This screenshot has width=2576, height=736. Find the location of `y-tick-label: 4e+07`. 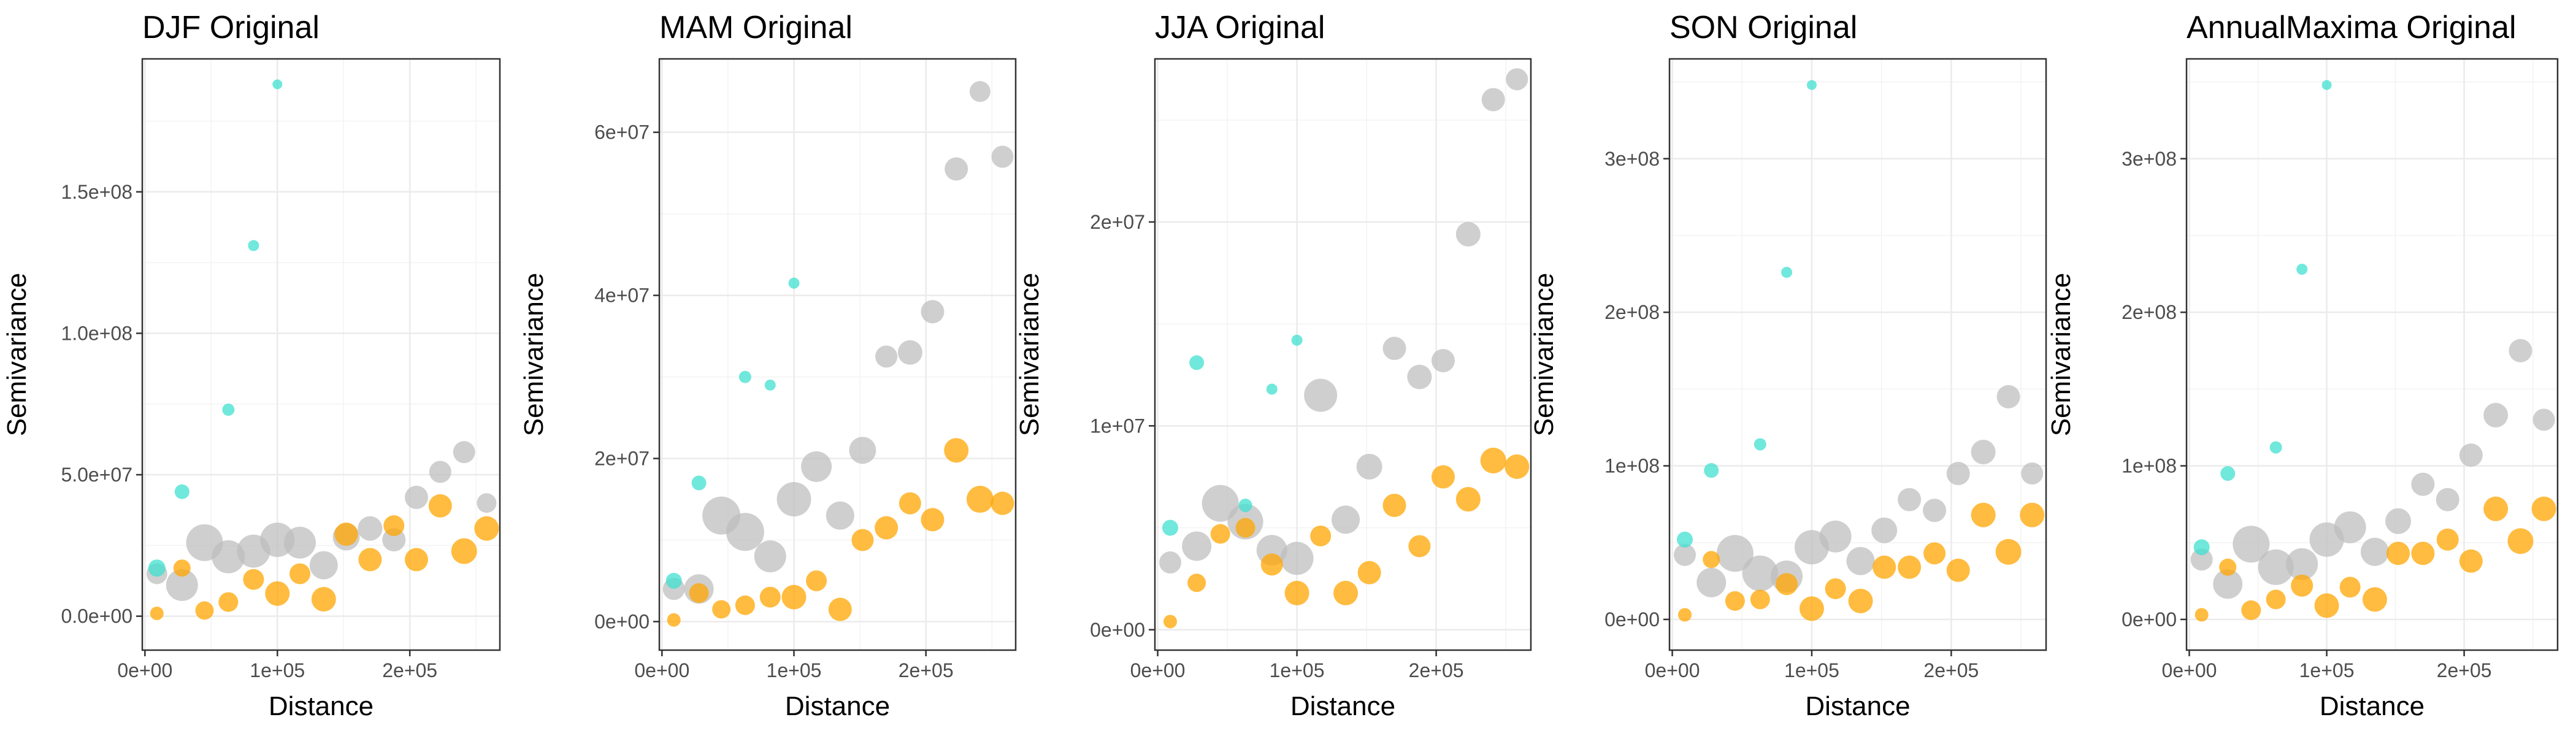

y-tick-label: 4e+07 is located at coordinates (622, 296).